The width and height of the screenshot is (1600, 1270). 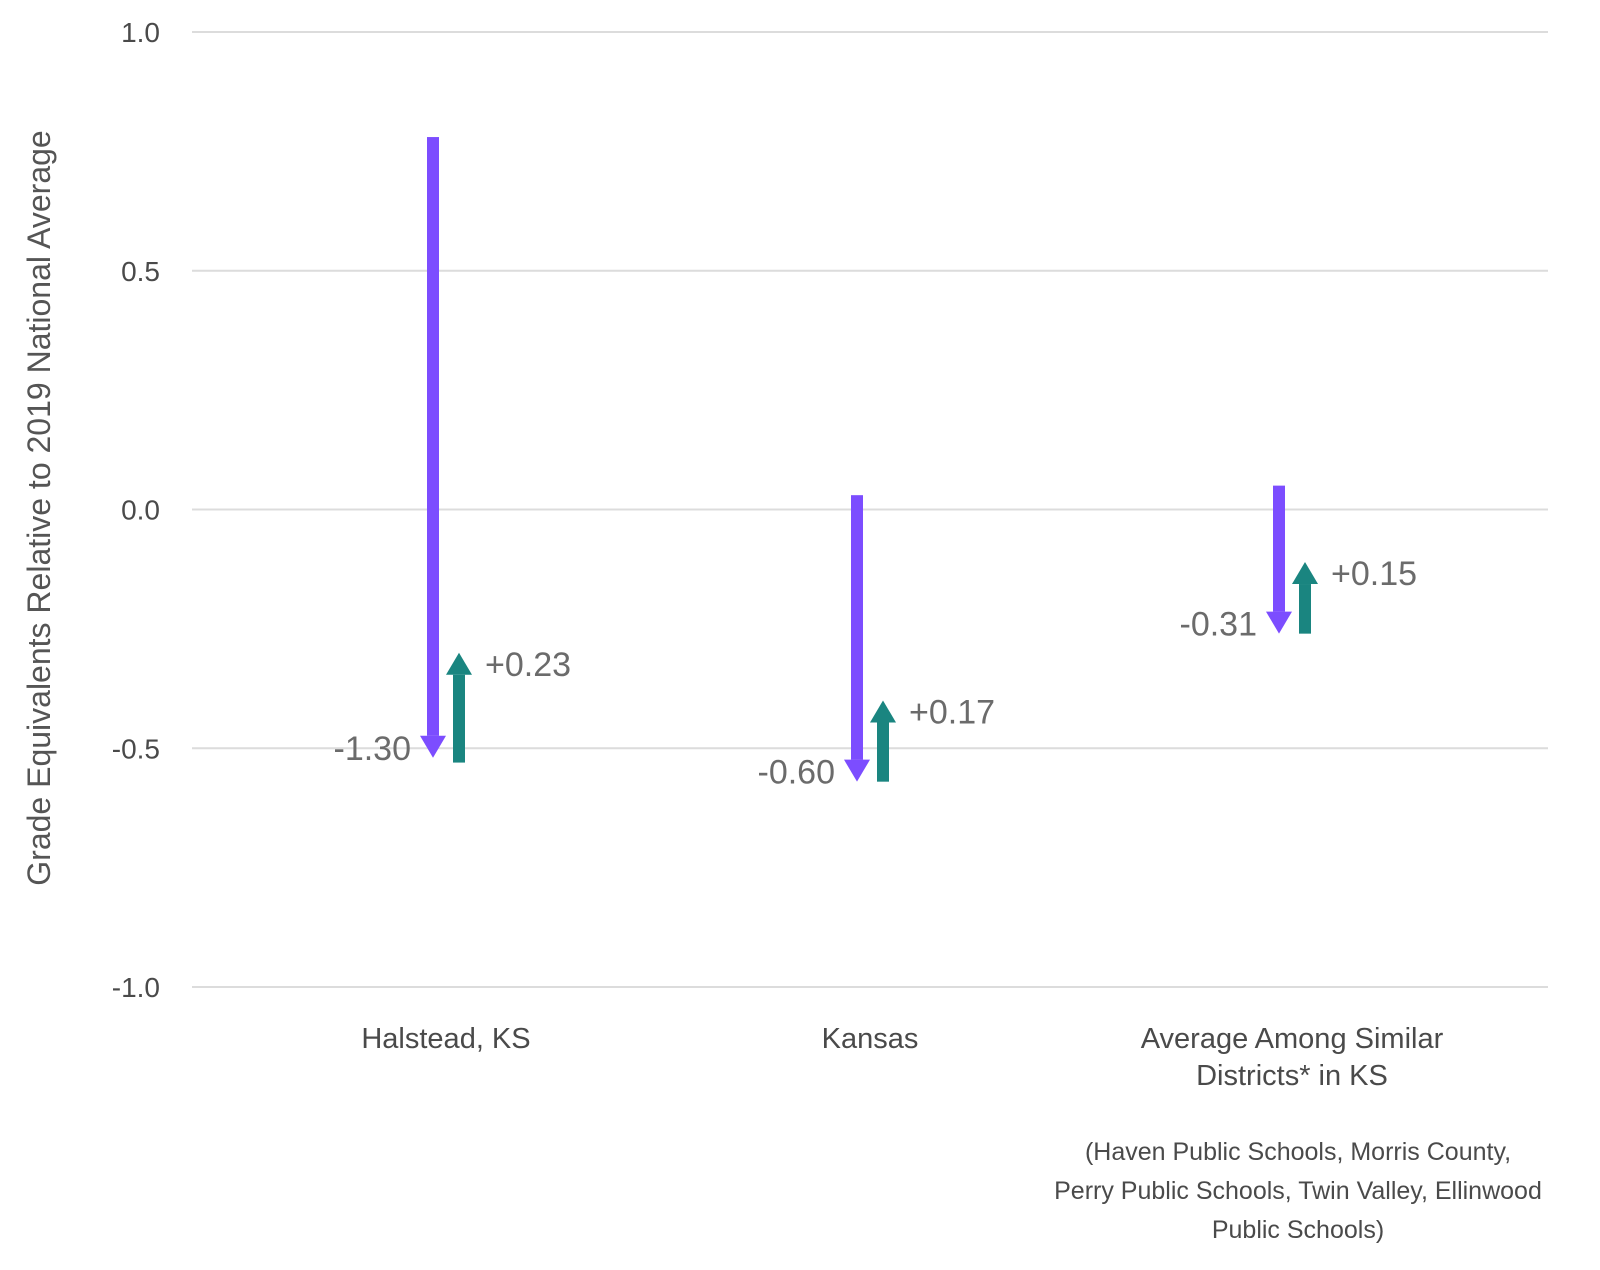 What do you see at coordinates (136, 987) in the screenshot?
I see `y-tick-label: -1.0` at bounding box center [136, 987].